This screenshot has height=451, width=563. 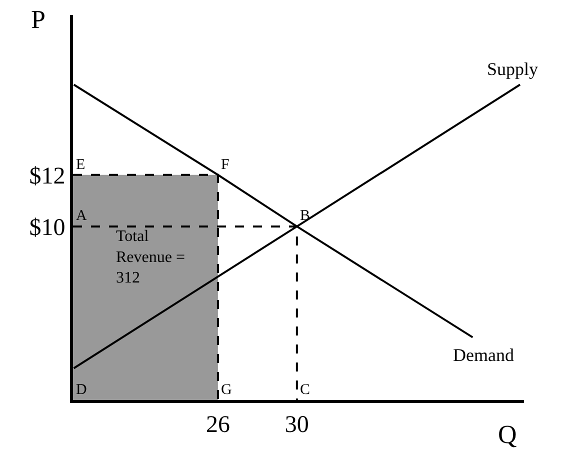 What do you see at coordinates (218, 425) in the screenshot?
I see `x-tick-label: 26` at bounding box center [218, 425].